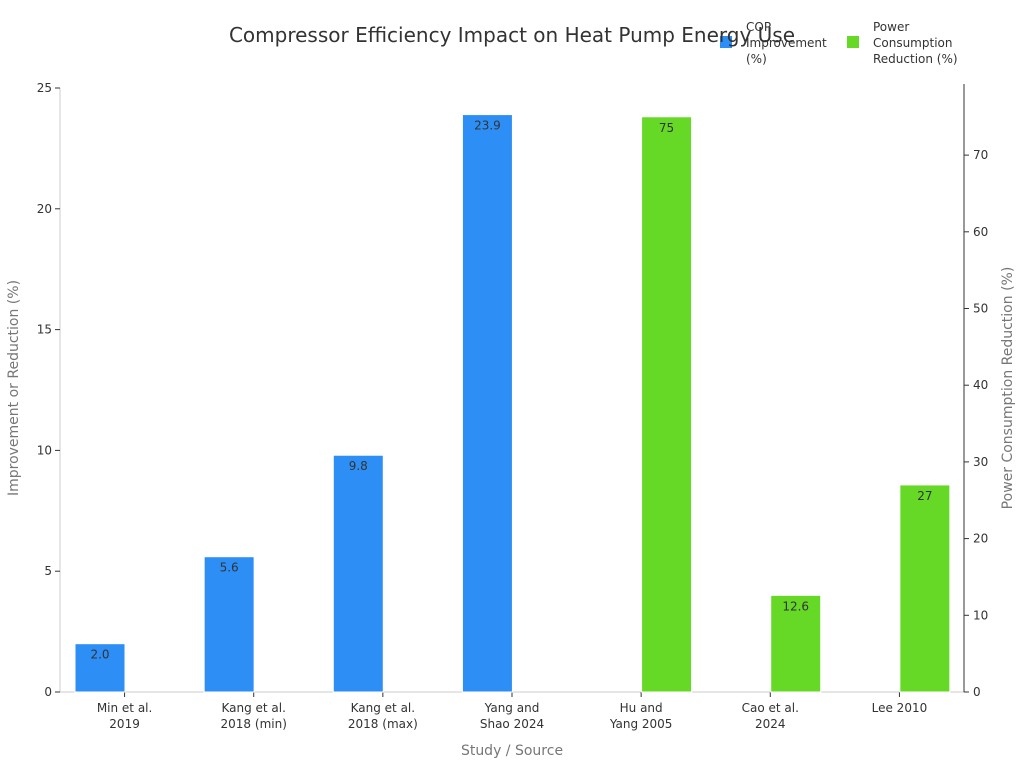  I want to click on x-tick-label: Lee 2010, so click(900, 708).